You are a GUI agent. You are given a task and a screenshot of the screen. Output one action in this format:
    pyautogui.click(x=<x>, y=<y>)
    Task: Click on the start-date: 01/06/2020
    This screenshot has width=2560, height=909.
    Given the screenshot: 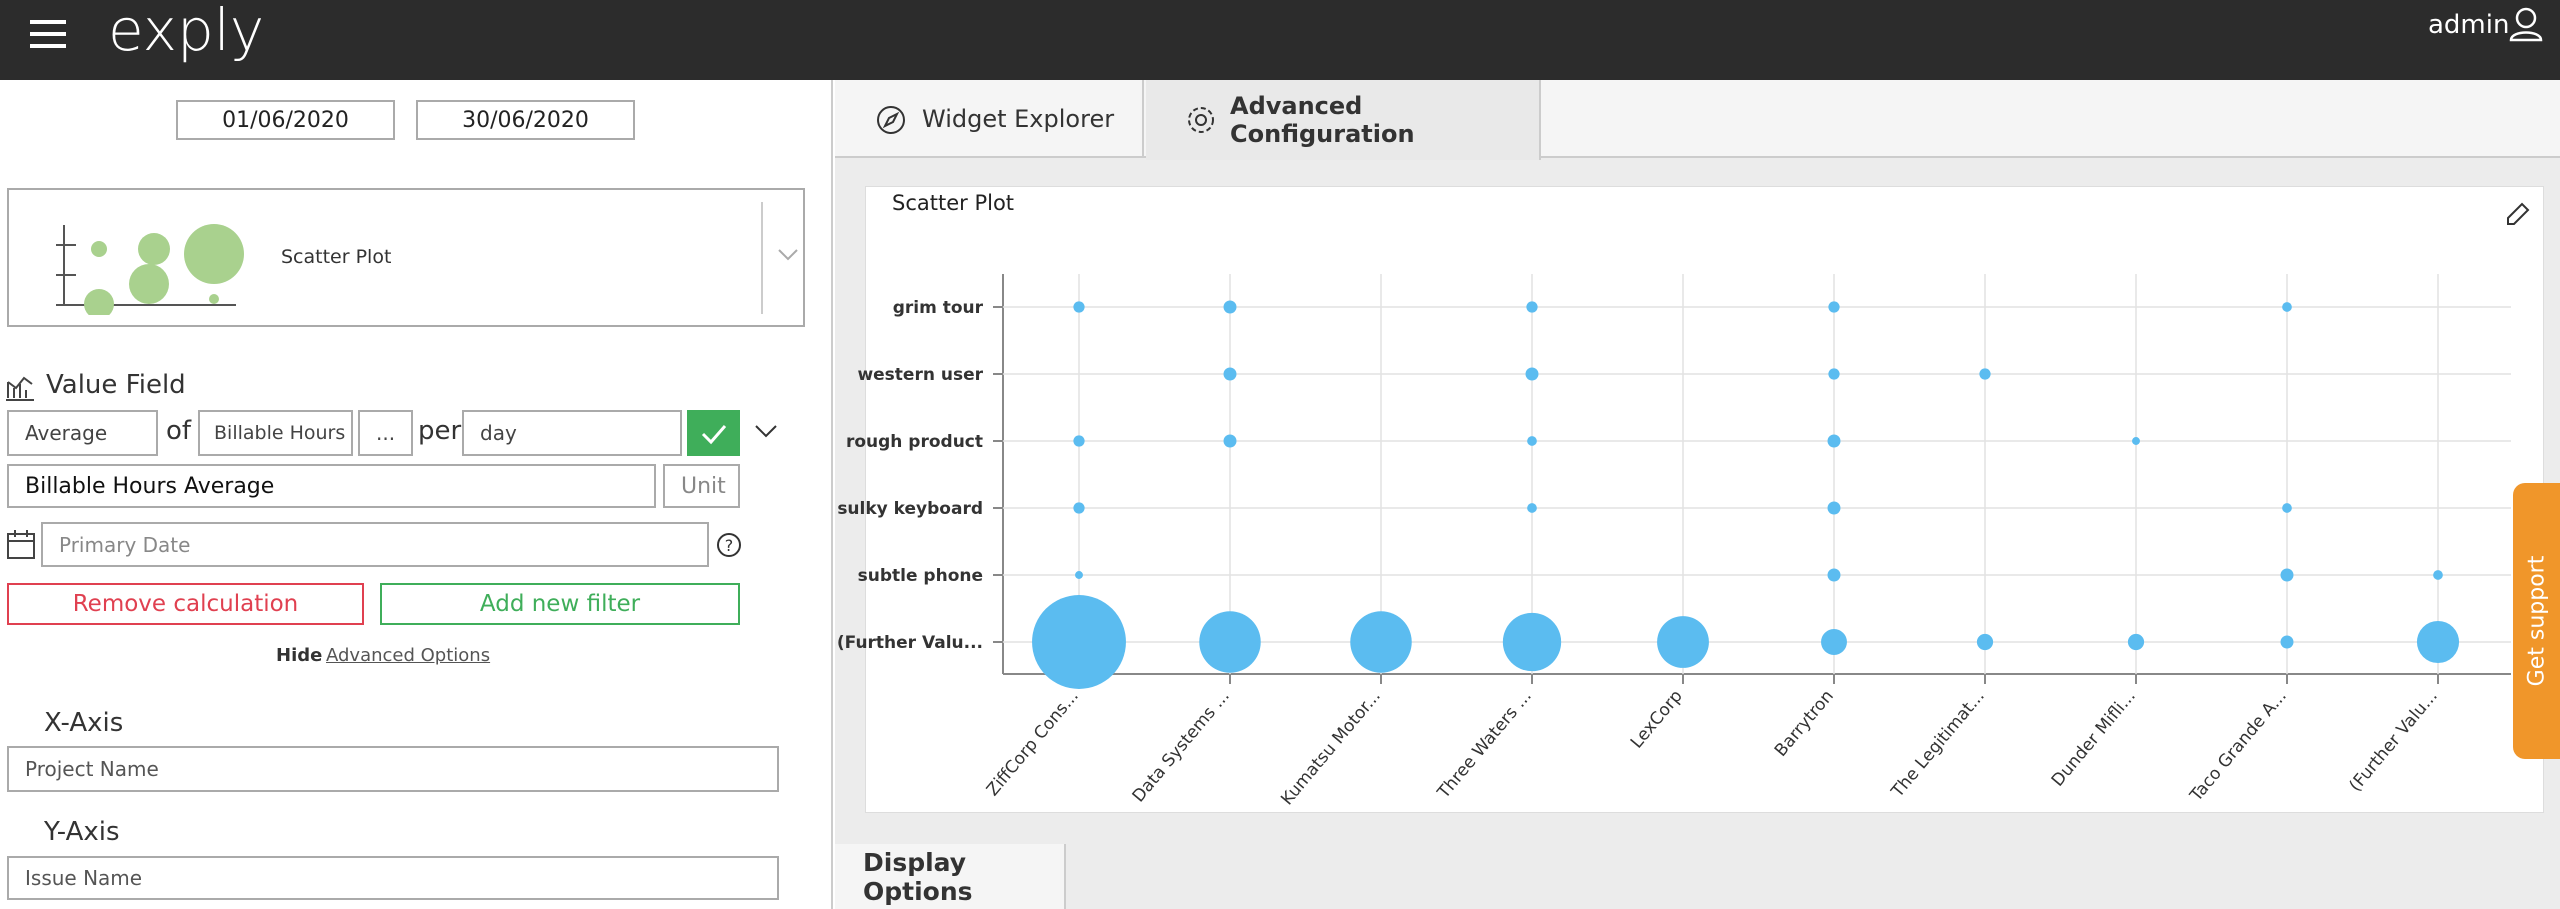 What is the action you would take?
    pyautogui.click(x=285, y=120)
    